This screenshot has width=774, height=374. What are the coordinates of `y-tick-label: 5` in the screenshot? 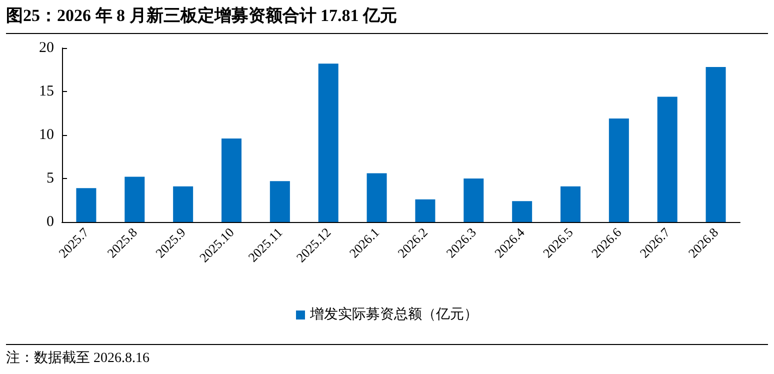 It's located at (50, 178).